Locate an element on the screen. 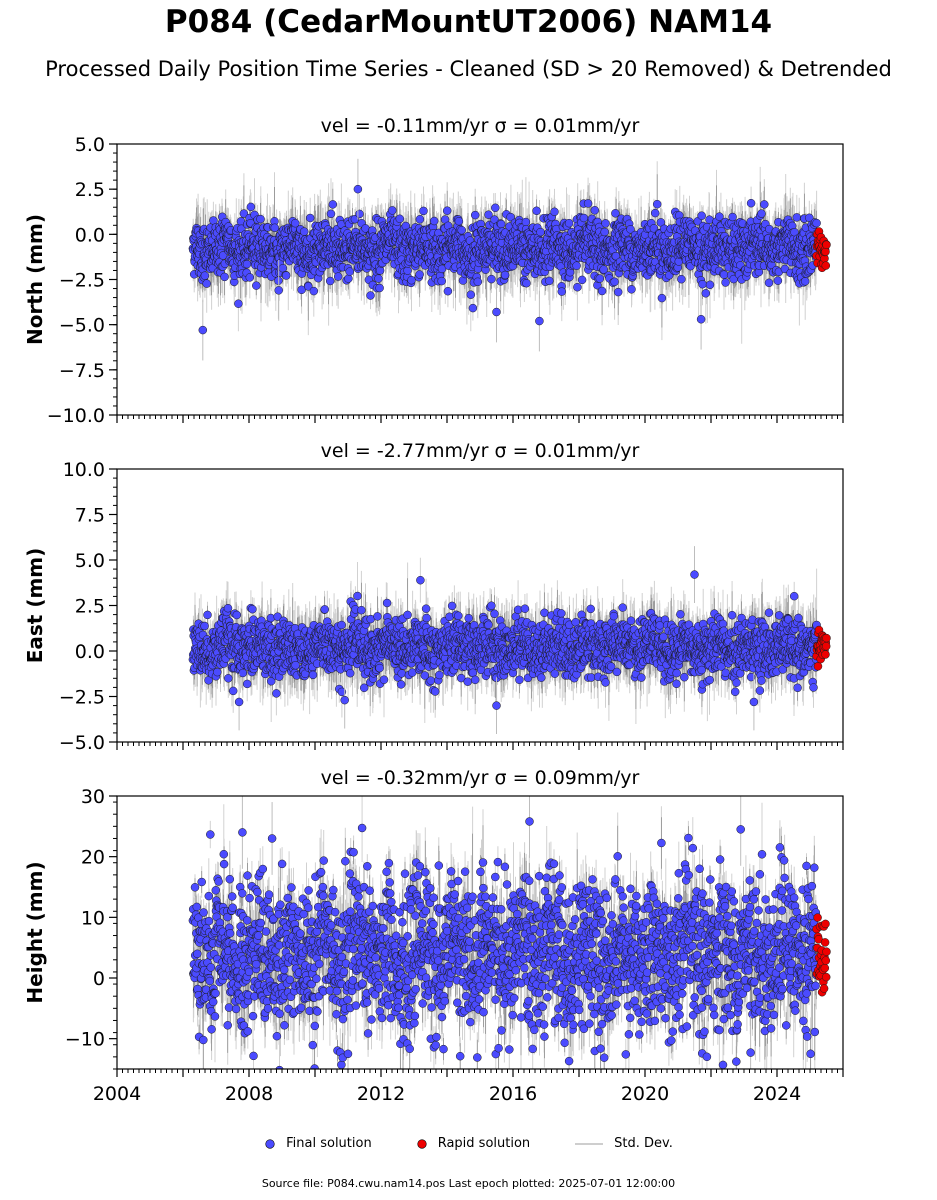 The height and width of the screenshot is (1200, 937). rapid-solution-points is located at coordinates (821, 648).